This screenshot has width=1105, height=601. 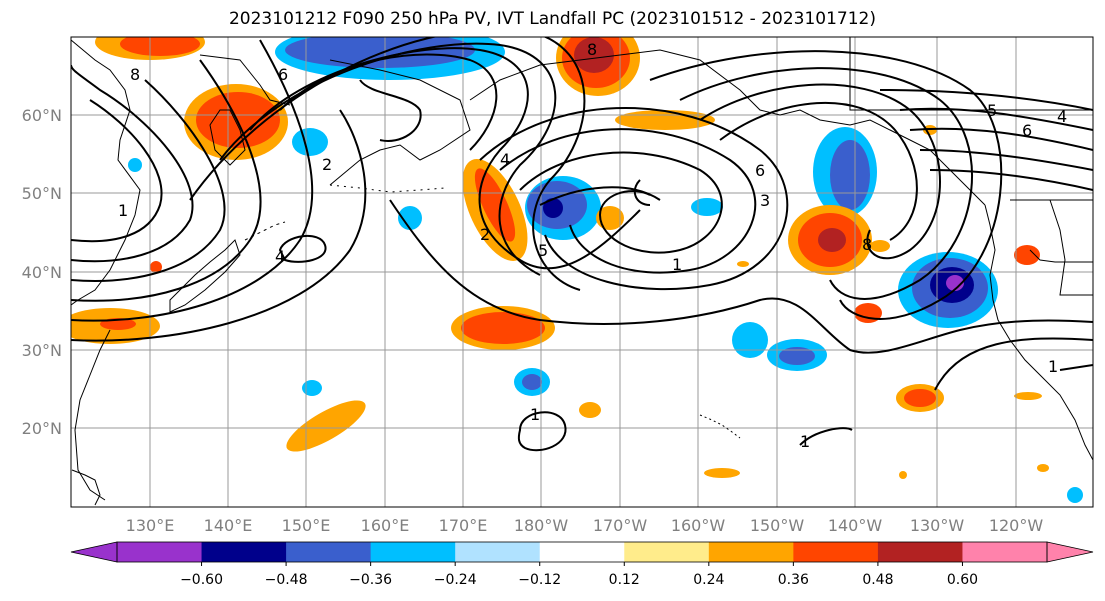 What do you see at coordinates (937, 525) in the screenshot?
I see `lon-label: 130°W` at bounding box center [937, 525].